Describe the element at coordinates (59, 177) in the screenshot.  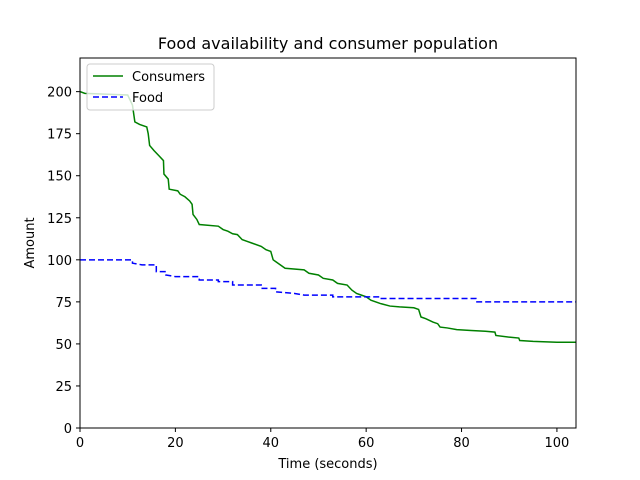
I see `y-tick-label: 150` at that location.